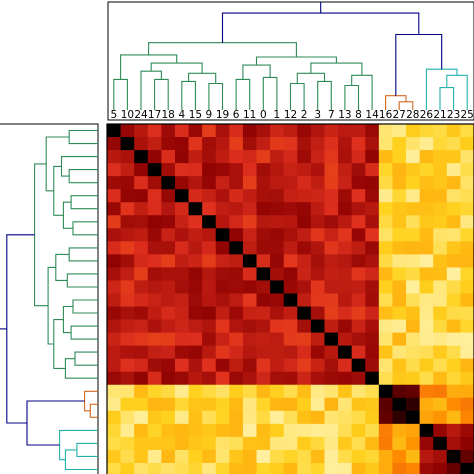  What do you see at coordinates (168, 115) in the screenshot?
I see `leaf-label-18: 18` at bounding box center [168, 115].